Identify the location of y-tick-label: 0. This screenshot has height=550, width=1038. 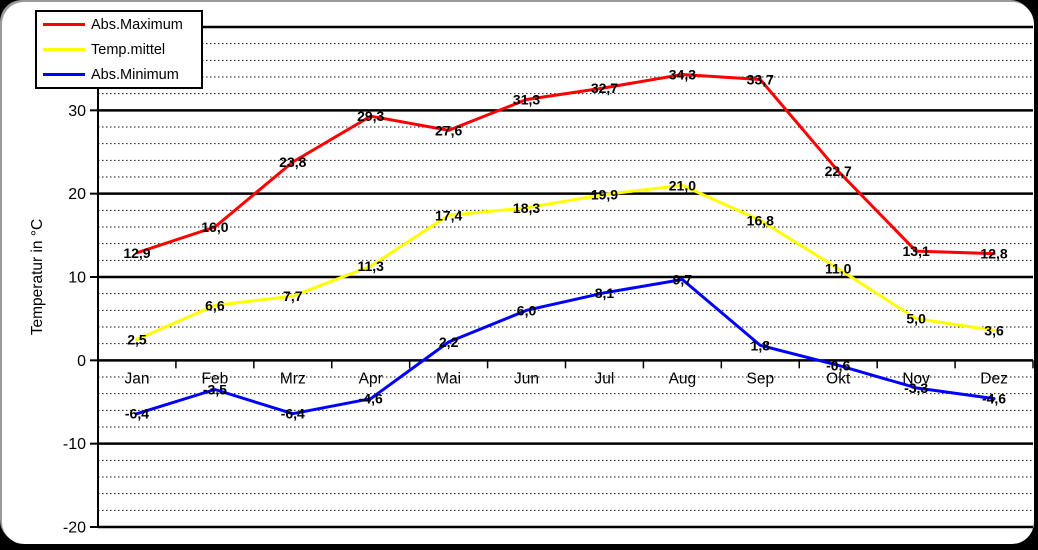
(81, 361).